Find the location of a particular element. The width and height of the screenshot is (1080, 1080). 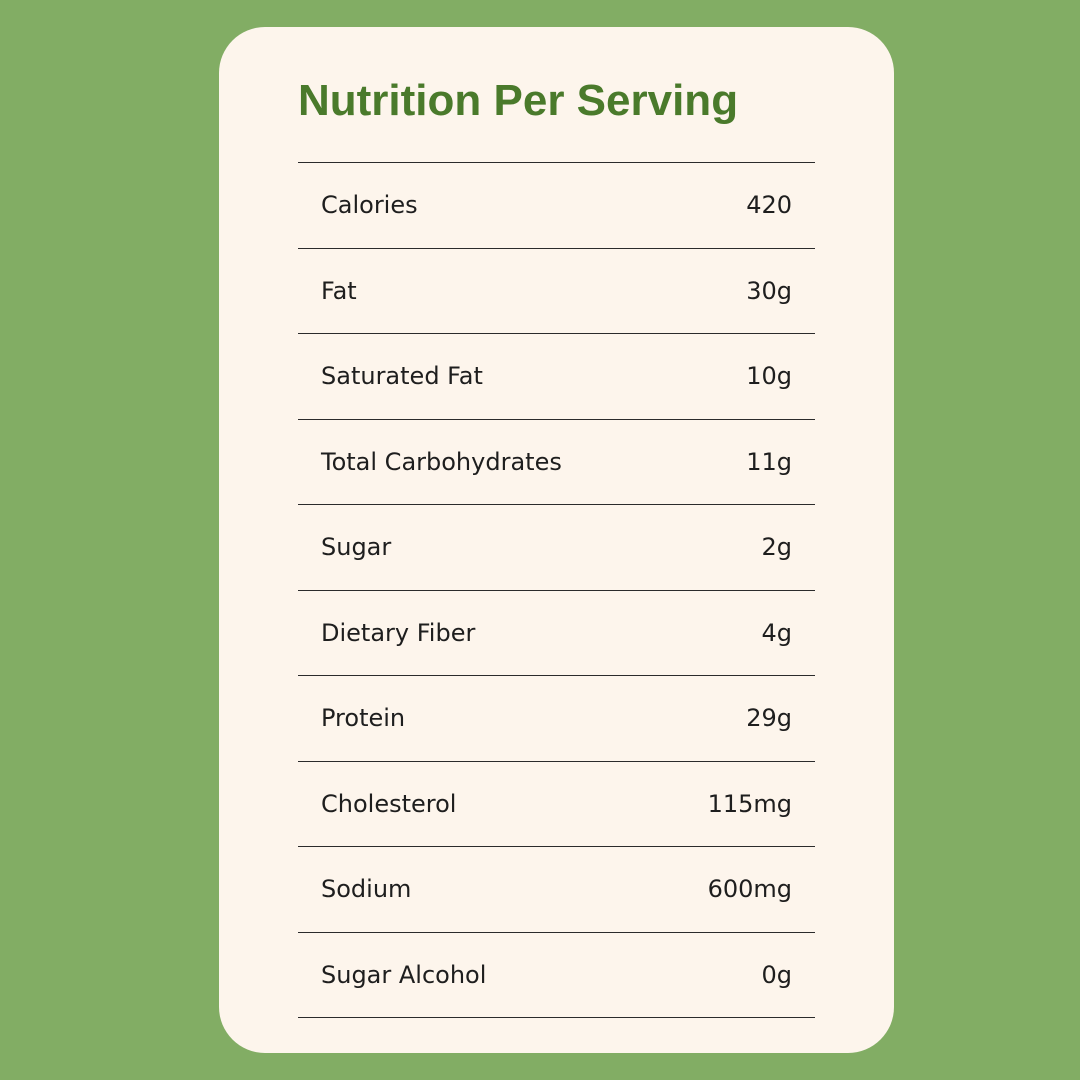

nutrition-row-cholesterol: Cholesterol 115mg is located at coordinates (556, 804).